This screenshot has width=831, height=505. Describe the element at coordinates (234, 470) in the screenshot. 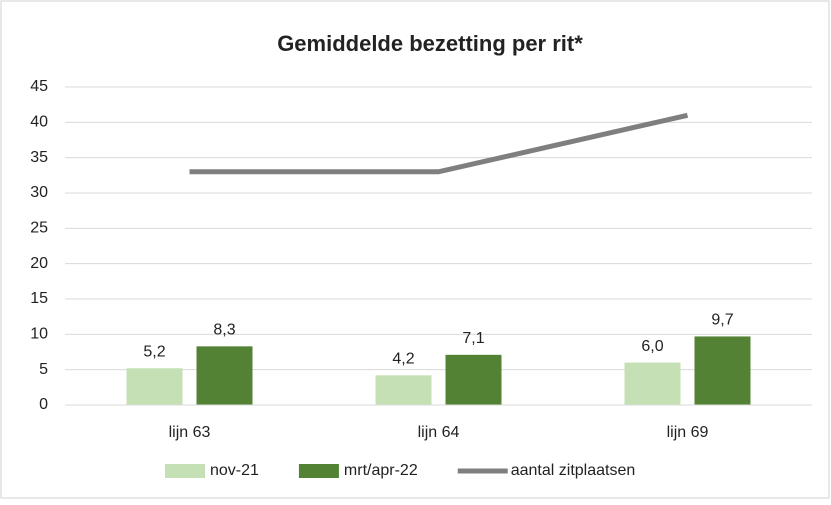

I see `legend-label: nov-21` at that location.